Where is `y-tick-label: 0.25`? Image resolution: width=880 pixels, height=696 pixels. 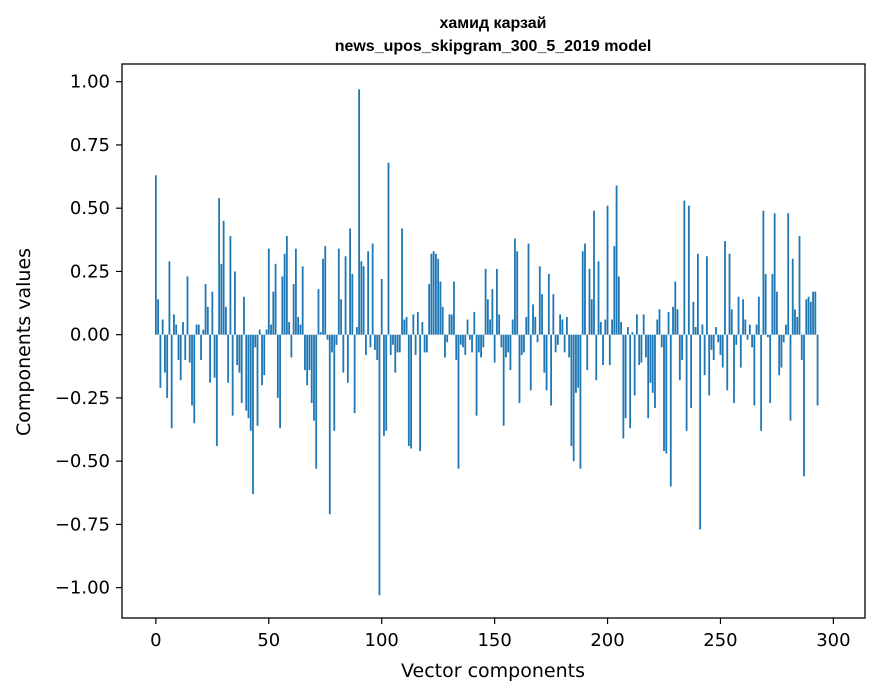 y-tick-label: 0.25 is located at coordinates (90, 271).